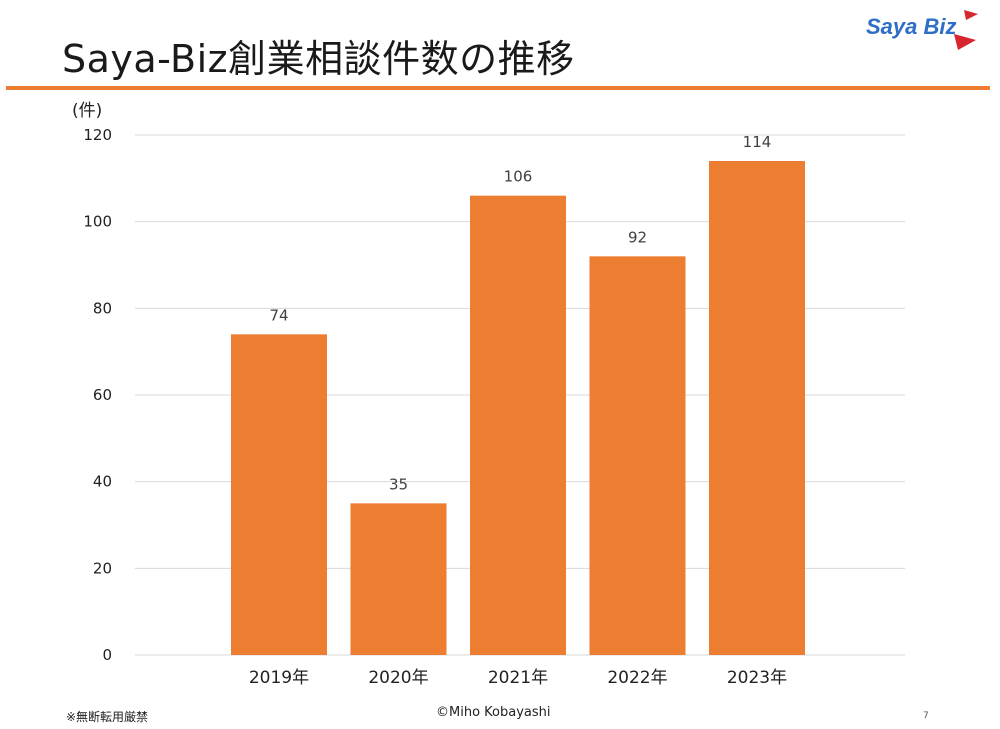  What do you see at coordinates (279, 678) in the screenshot?
I see `x-tick-label: 2019年` at bounding box center [279, 678].